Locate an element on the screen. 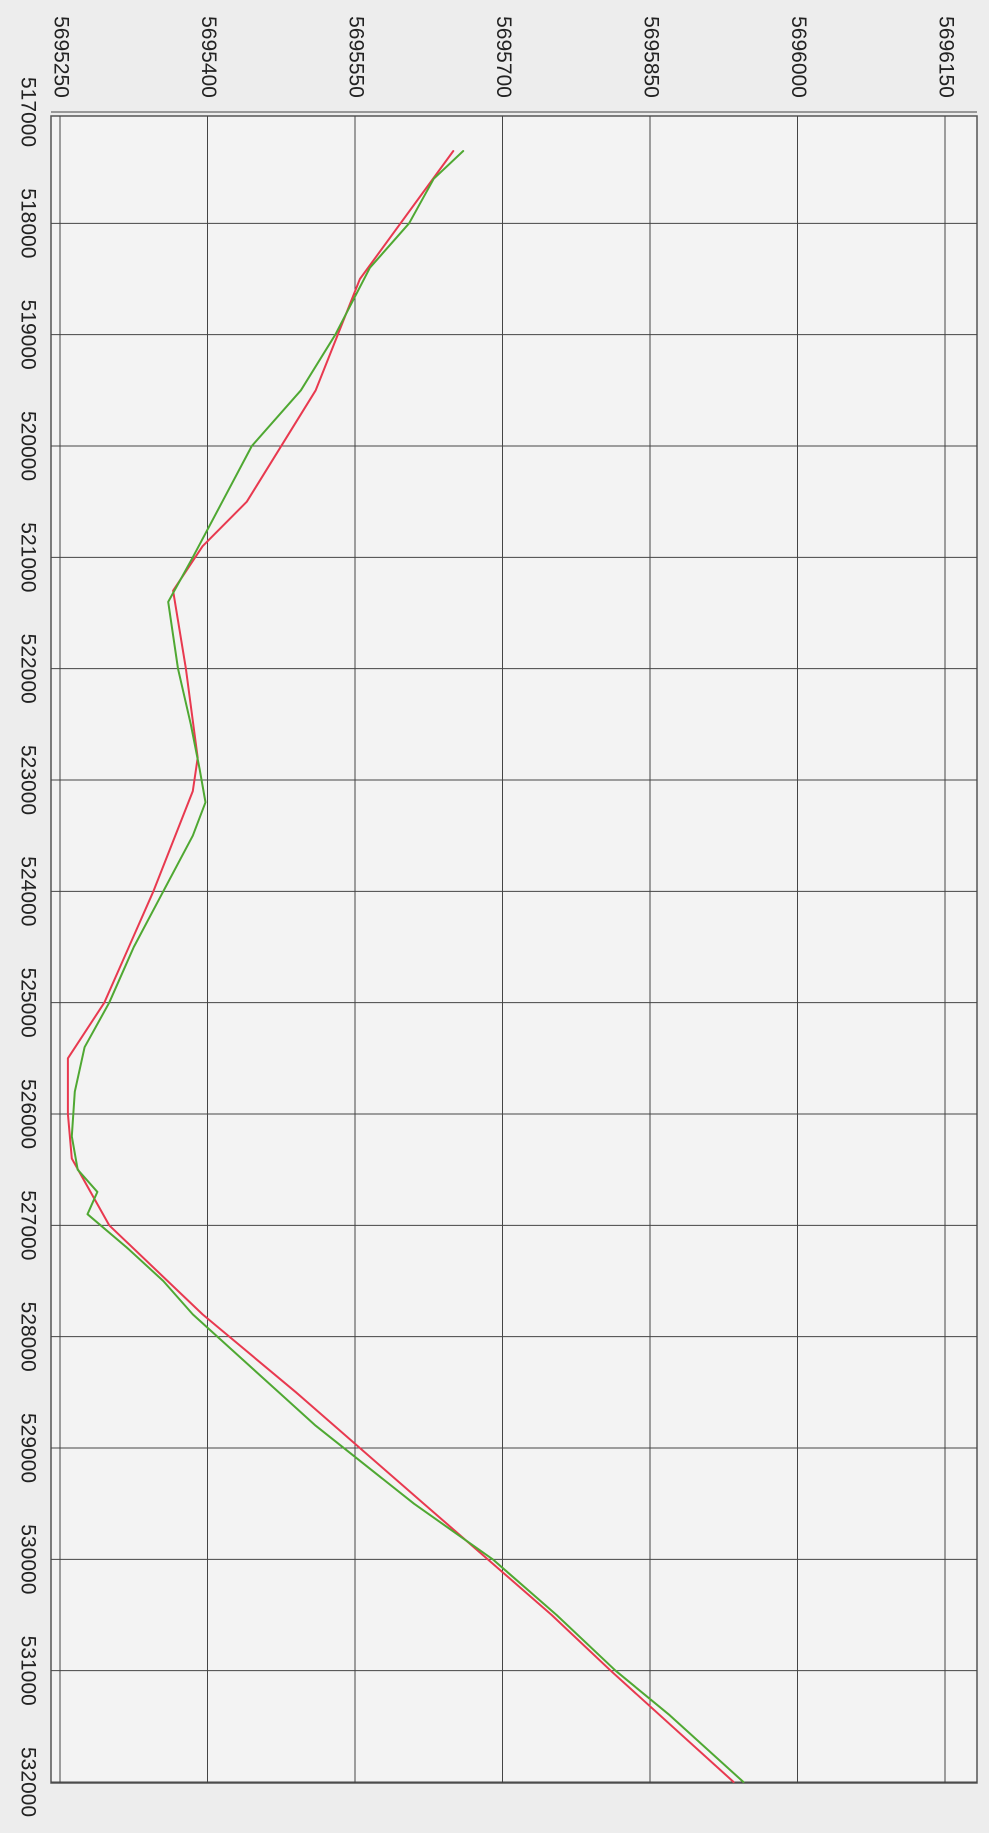  x-tick-label: 531000 is located at coordinates (27, 1671).